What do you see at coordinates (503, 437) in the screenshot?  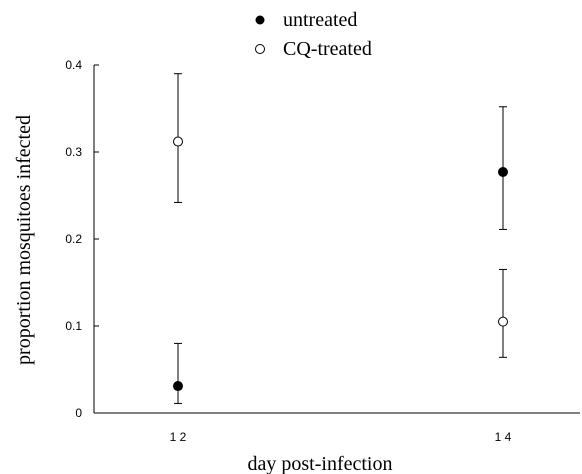 I see `x-tick-label: 1 4` at bounding box center [503, 437].